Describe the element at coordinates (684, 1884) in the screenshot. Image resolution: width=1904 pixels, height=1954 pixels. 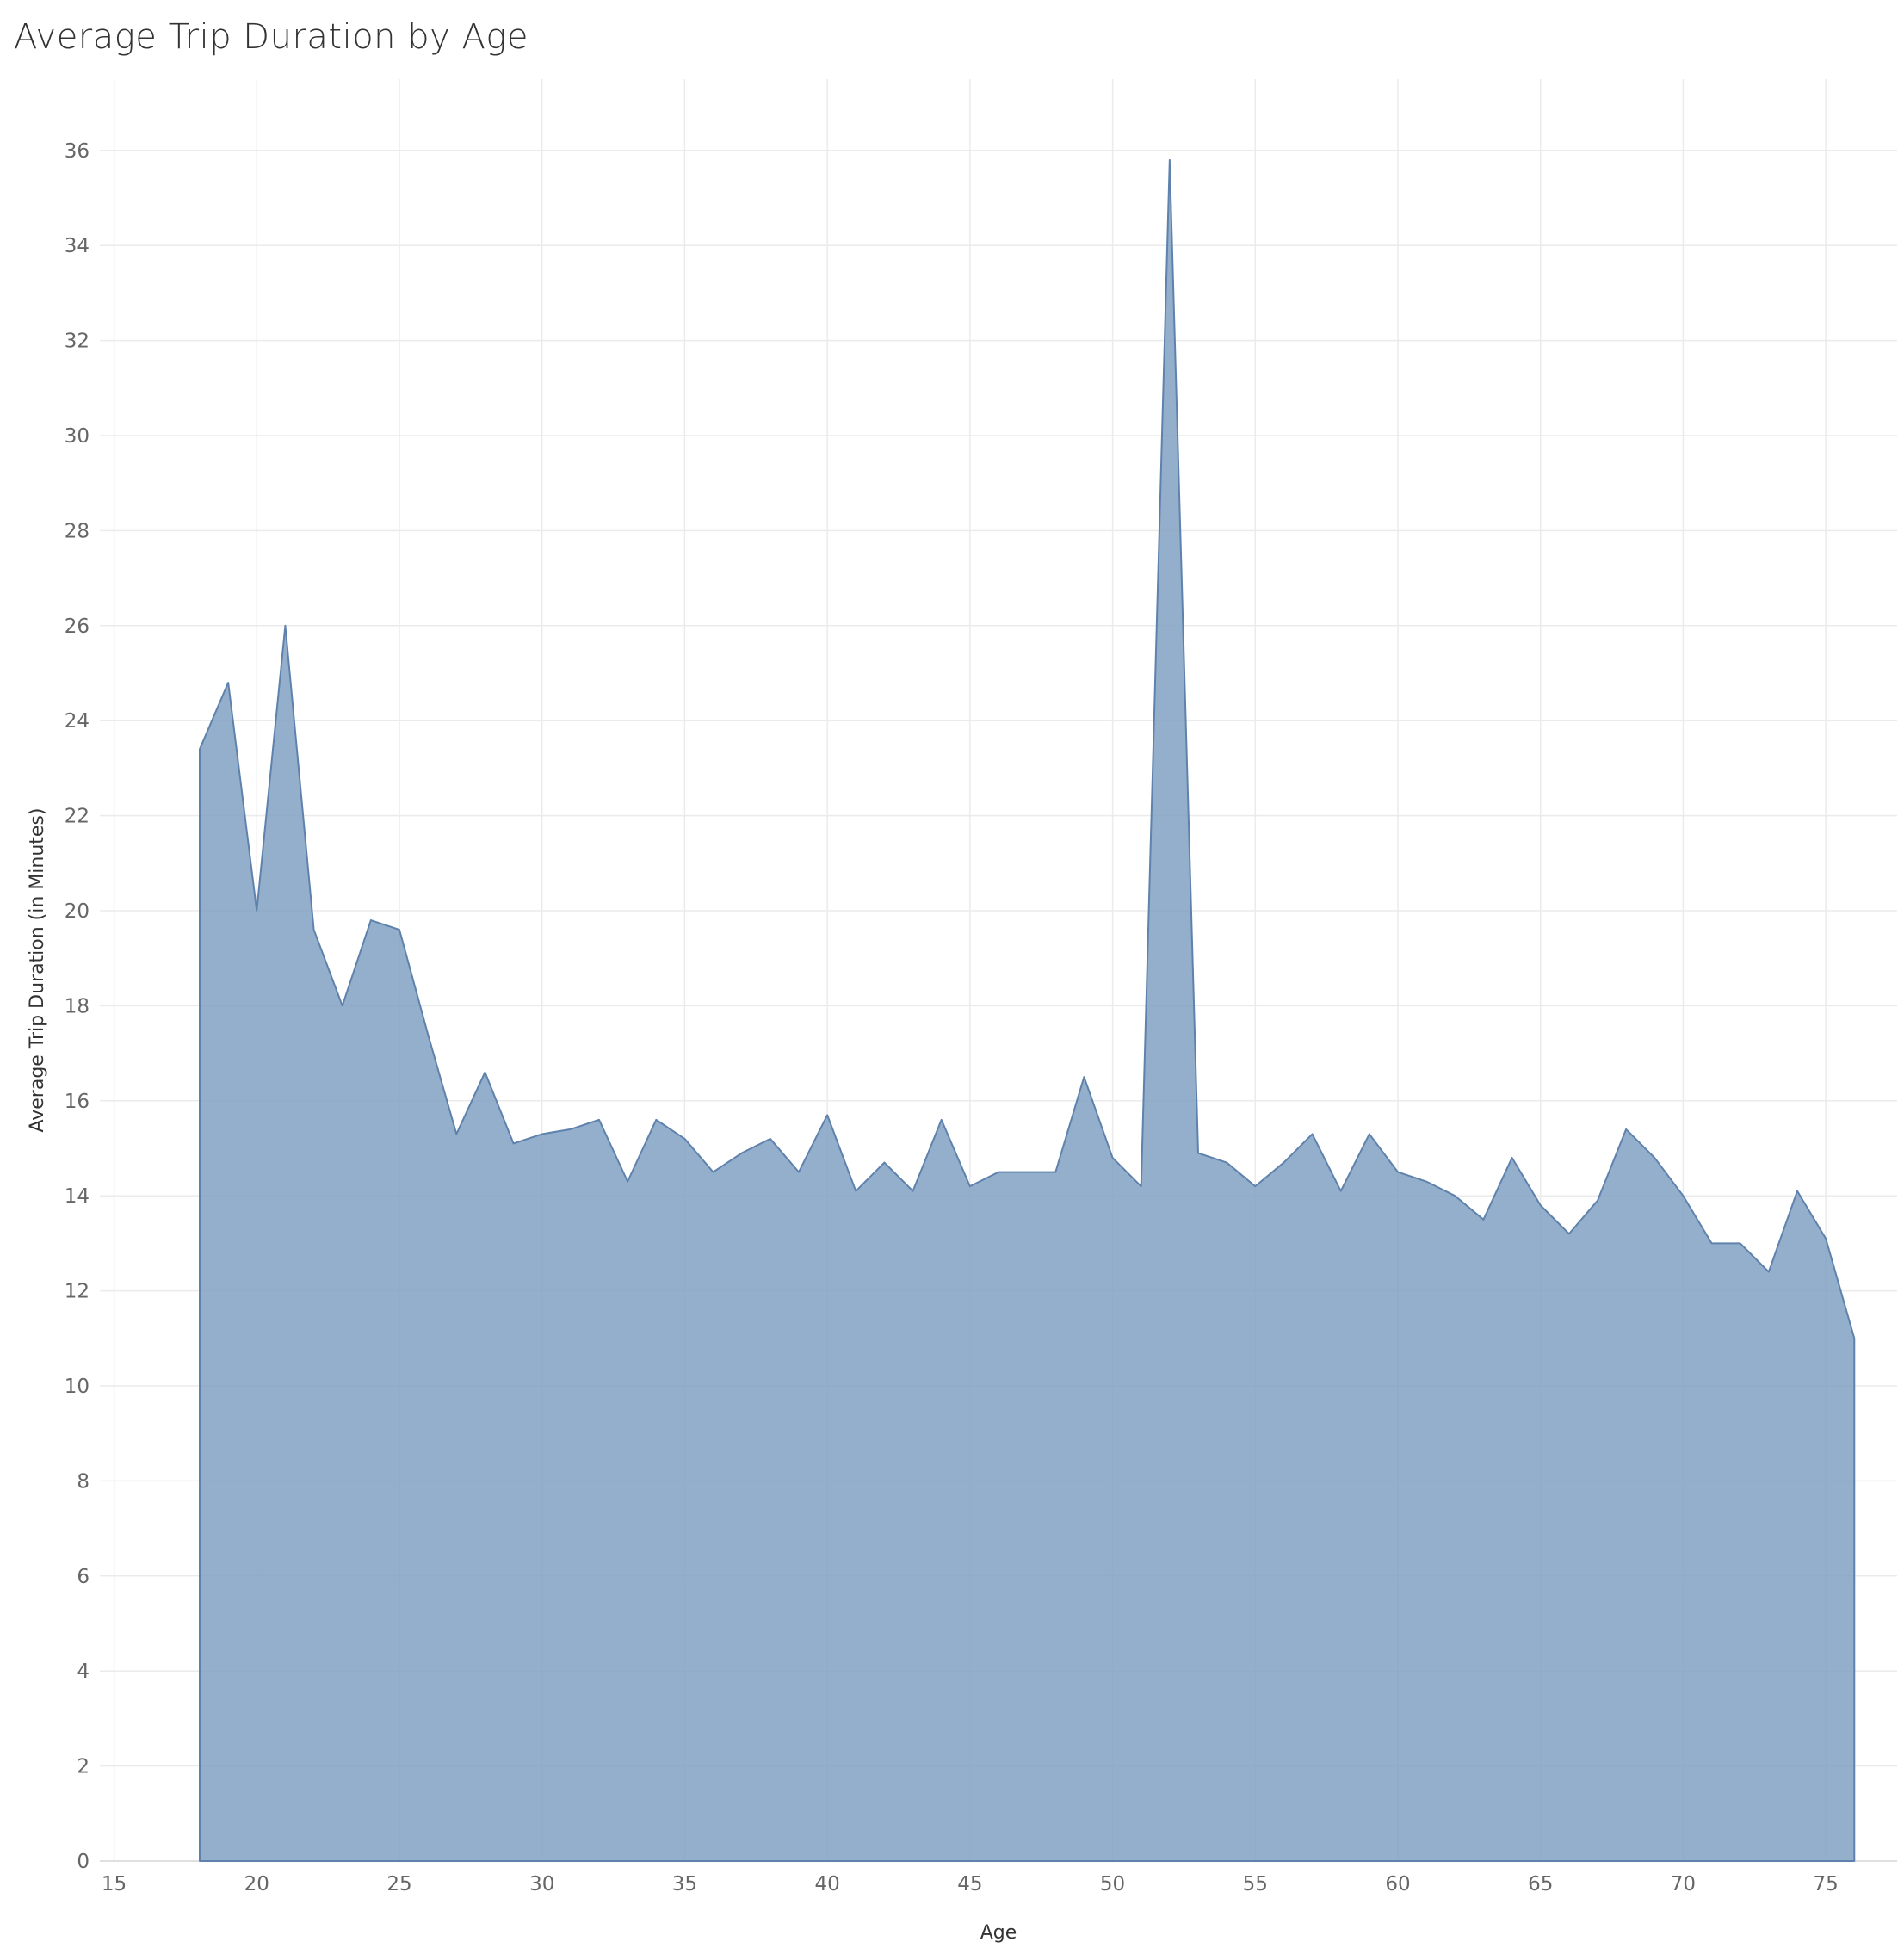
I see `x-tick-label: 35` at that location.